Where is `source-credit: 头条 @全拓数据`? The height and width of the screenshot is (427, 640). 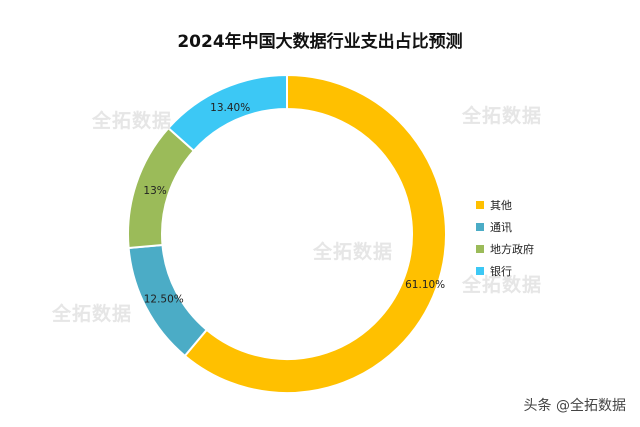
source-credit: 头条 @全拓数据 is located at coordinates (574, 406).